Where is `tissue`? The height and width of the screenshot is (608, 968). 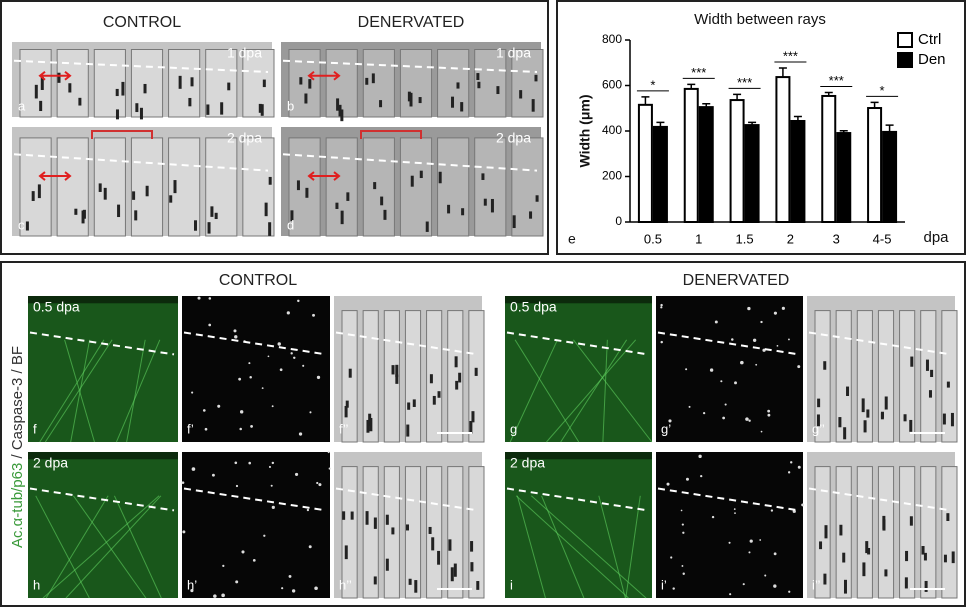 tissue is located at coordinates (578, 528).